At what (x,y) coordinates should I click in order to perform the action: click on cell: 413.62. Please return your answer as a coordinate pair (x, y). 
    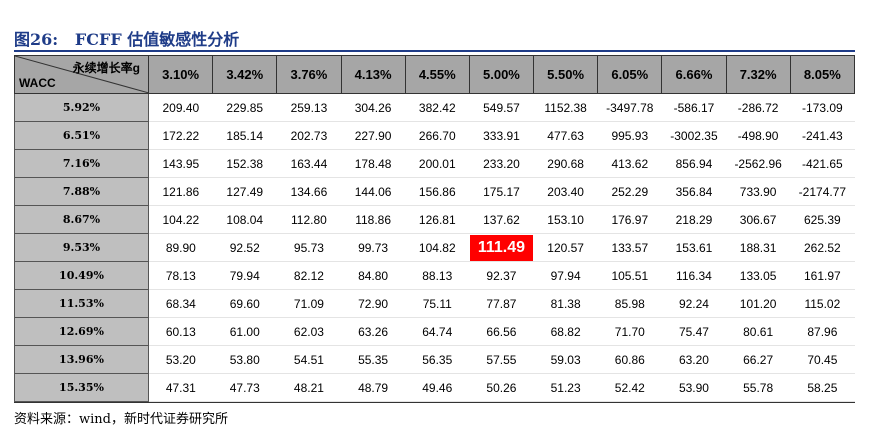
    Looking at the image, I should click on (629, 163).